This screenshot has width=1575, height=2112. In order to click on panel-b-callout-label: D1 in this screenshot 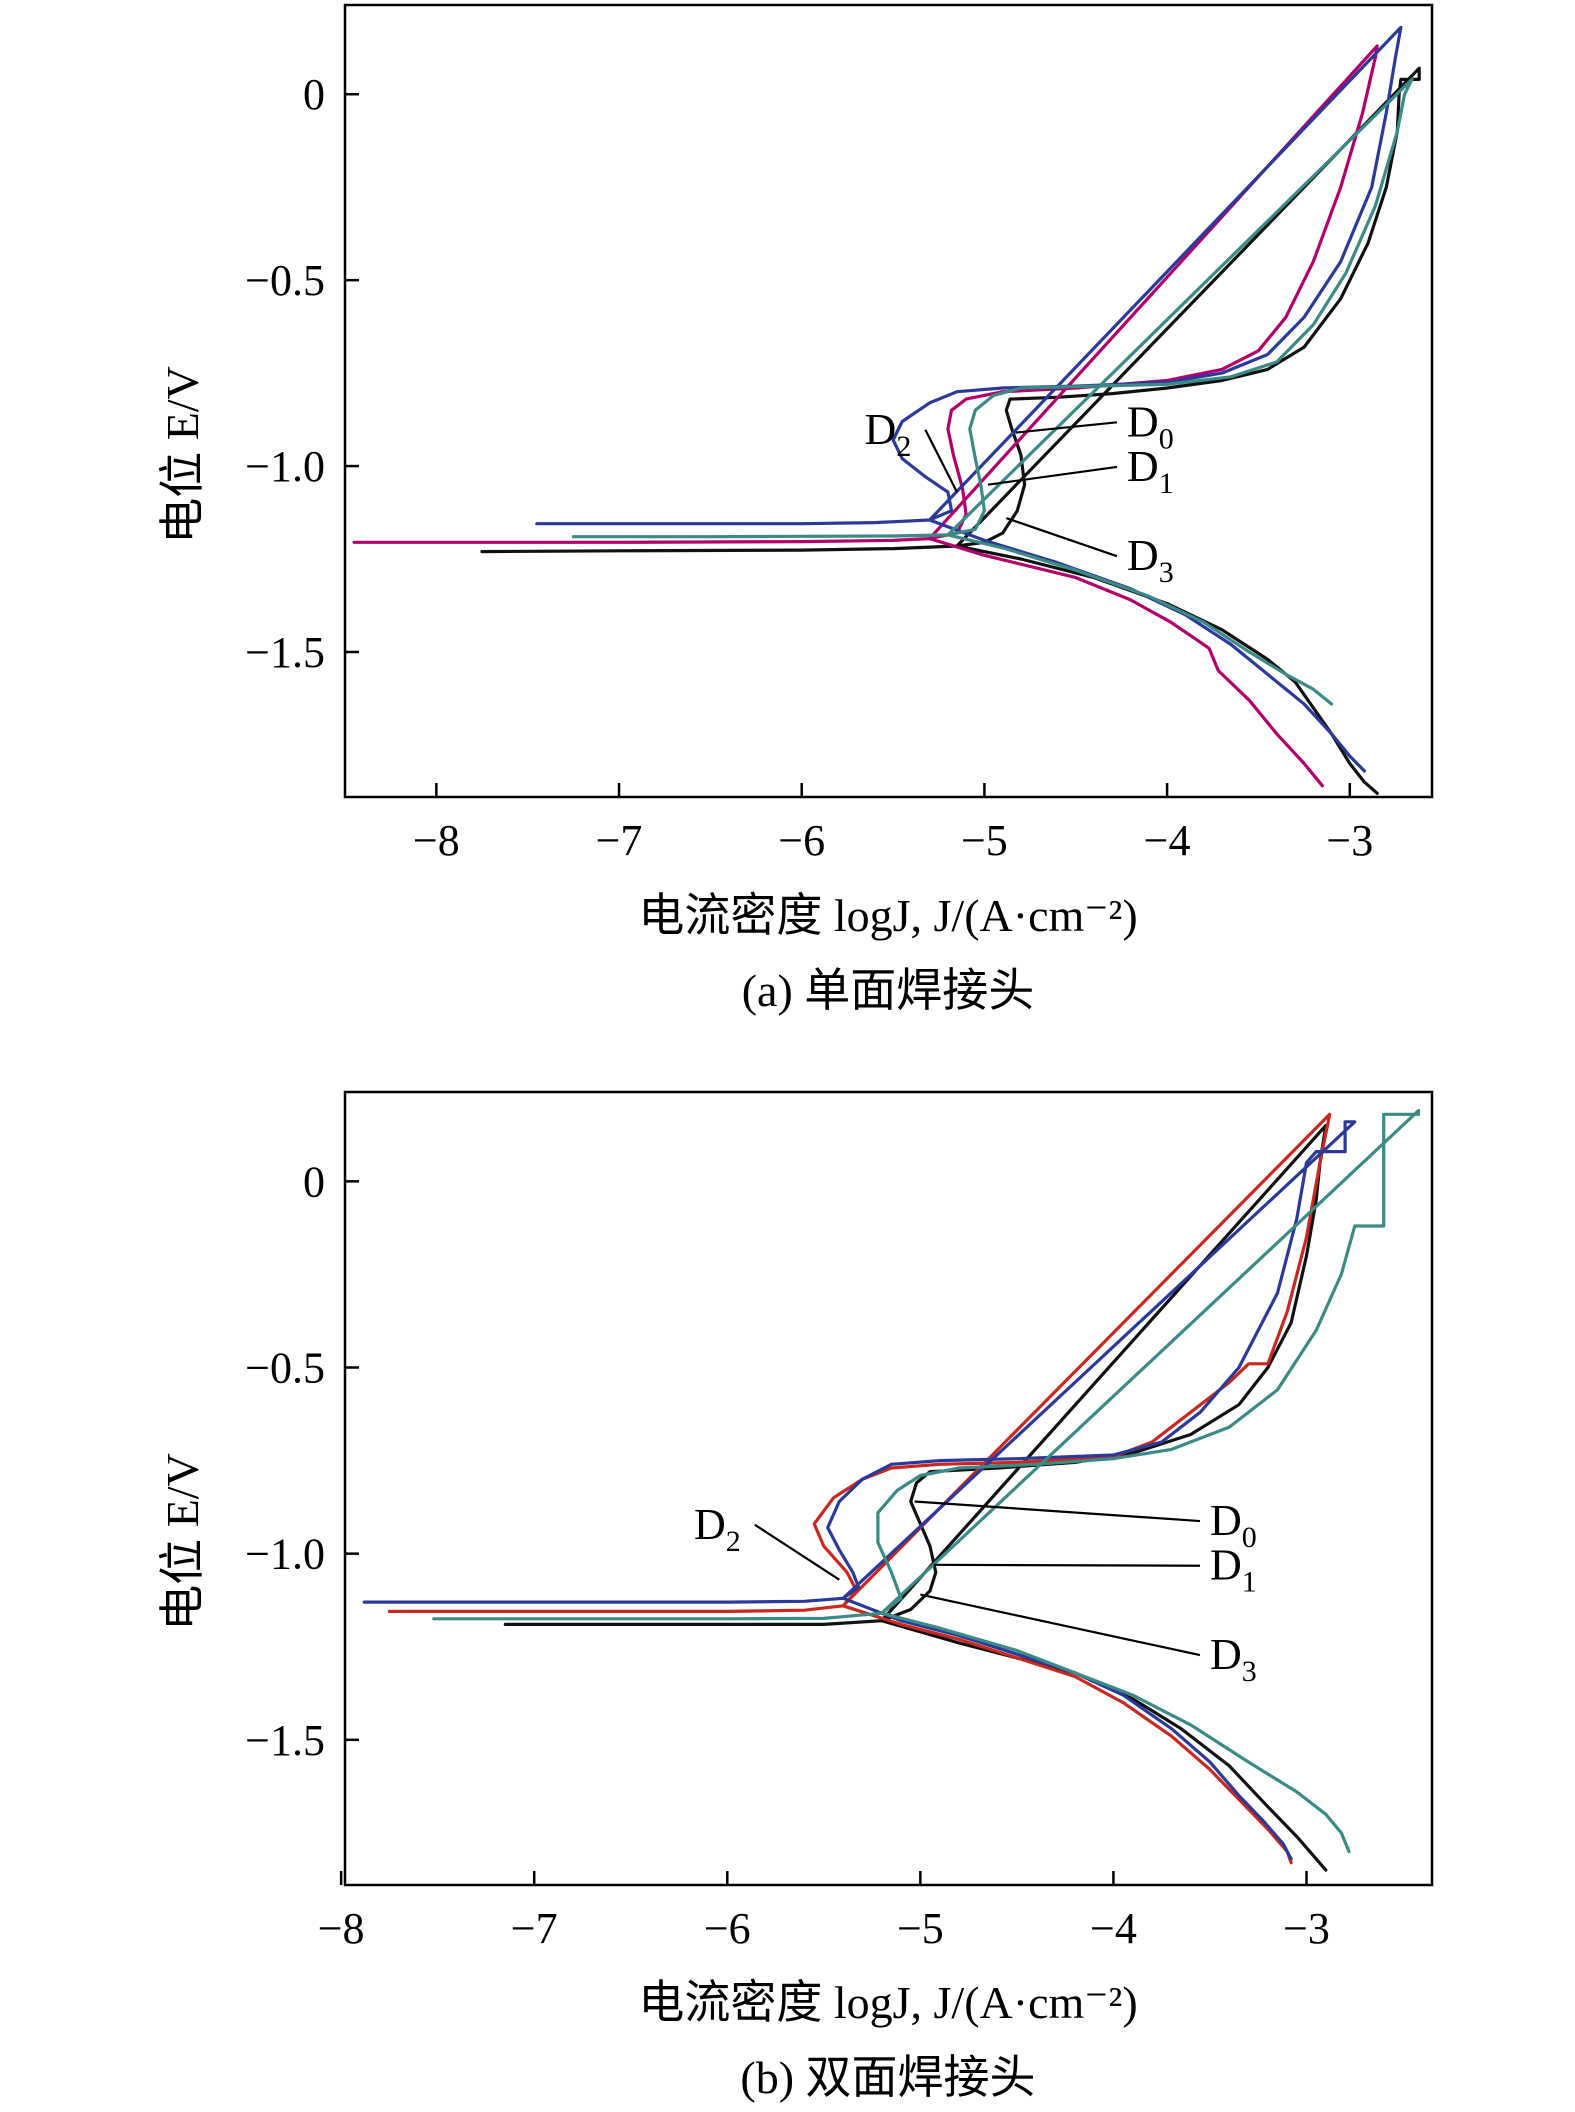, I will do `click(1233, 1570)`.